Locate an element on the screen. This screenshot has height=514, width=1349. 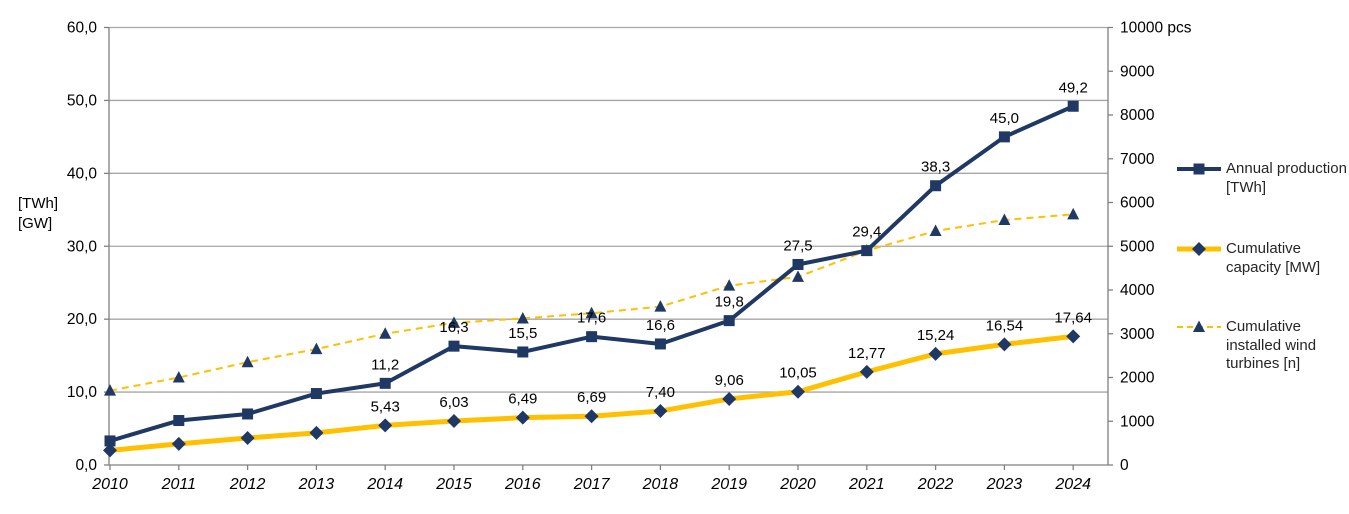
annual-production-data-label: 16,6 is located at coordinates (660, 325).